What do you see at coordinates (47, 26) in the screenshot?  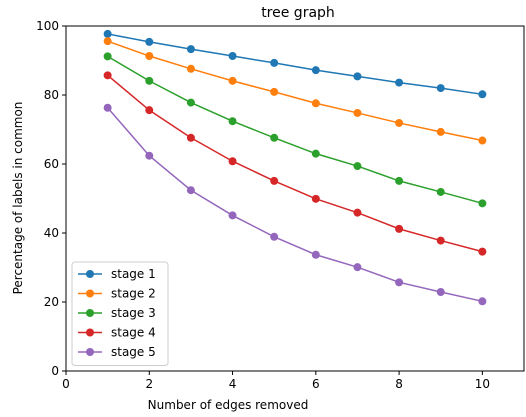 I see `y-tick-label: 100` at bounding box center [47, 26].